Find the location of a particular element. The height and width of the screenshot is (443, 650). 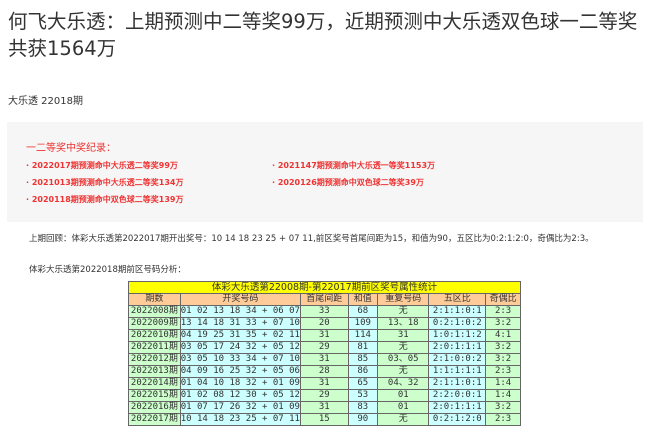

table-cell: 15 is located at coordinates (324, 419).